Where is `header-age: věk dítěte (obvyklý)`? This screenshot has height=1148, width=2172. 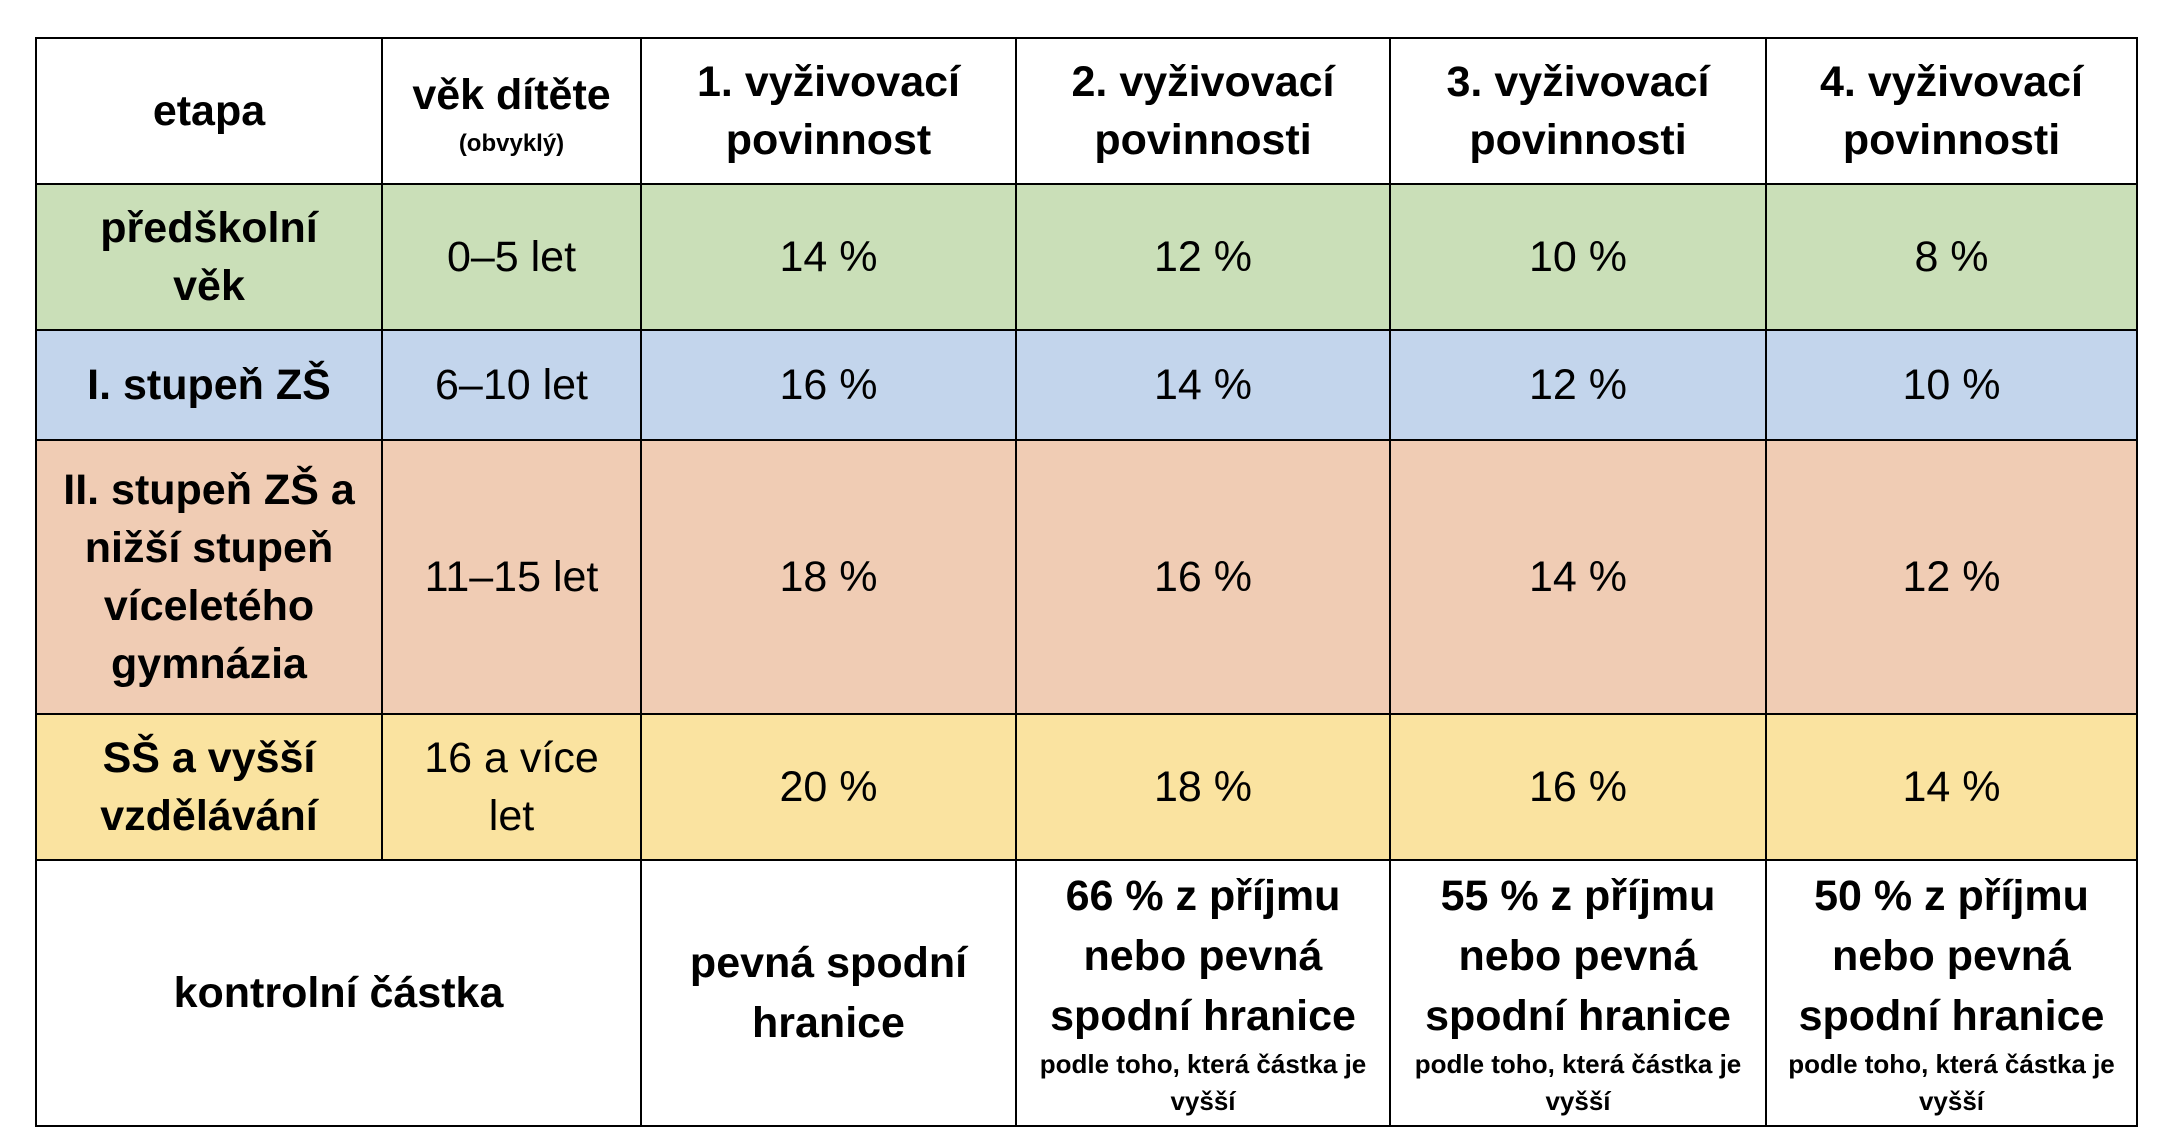
header-age: věk dítěte (obvyklý) is located at coordinates (511, 111).